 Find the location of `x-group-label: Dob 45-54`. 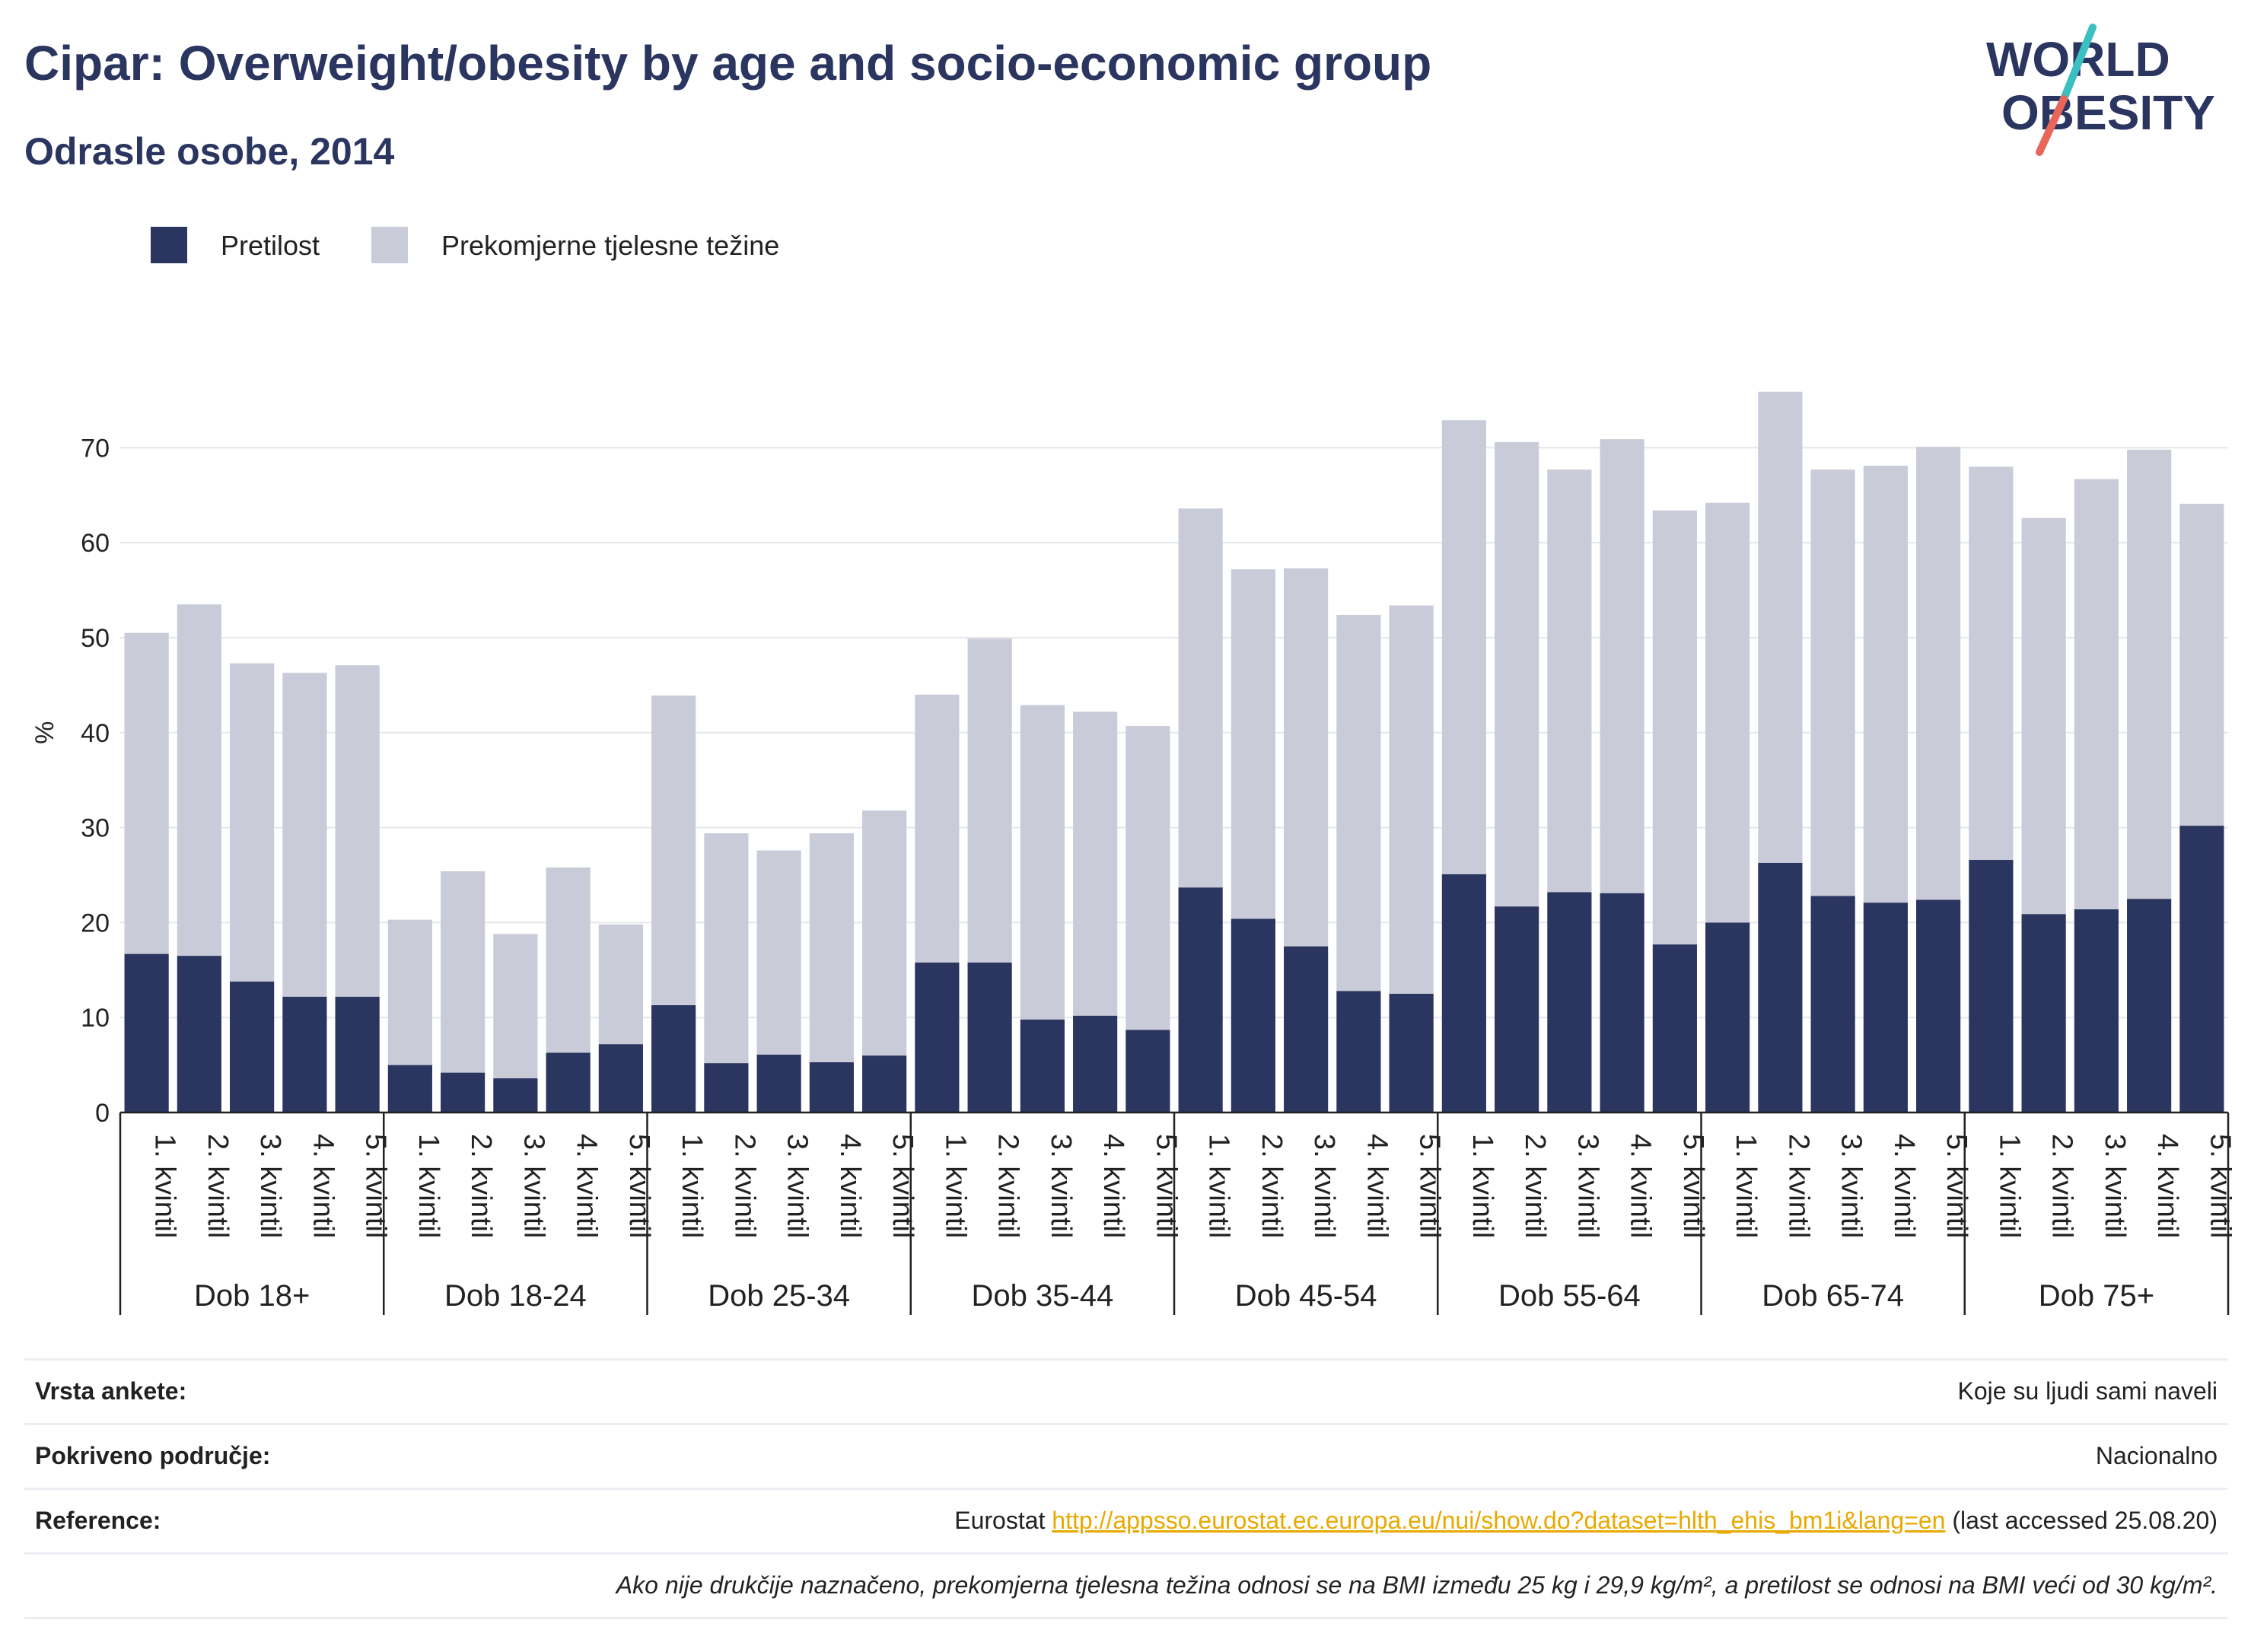

x-group-label: Dob 45-54 is located at coordinates (1306, 1296).